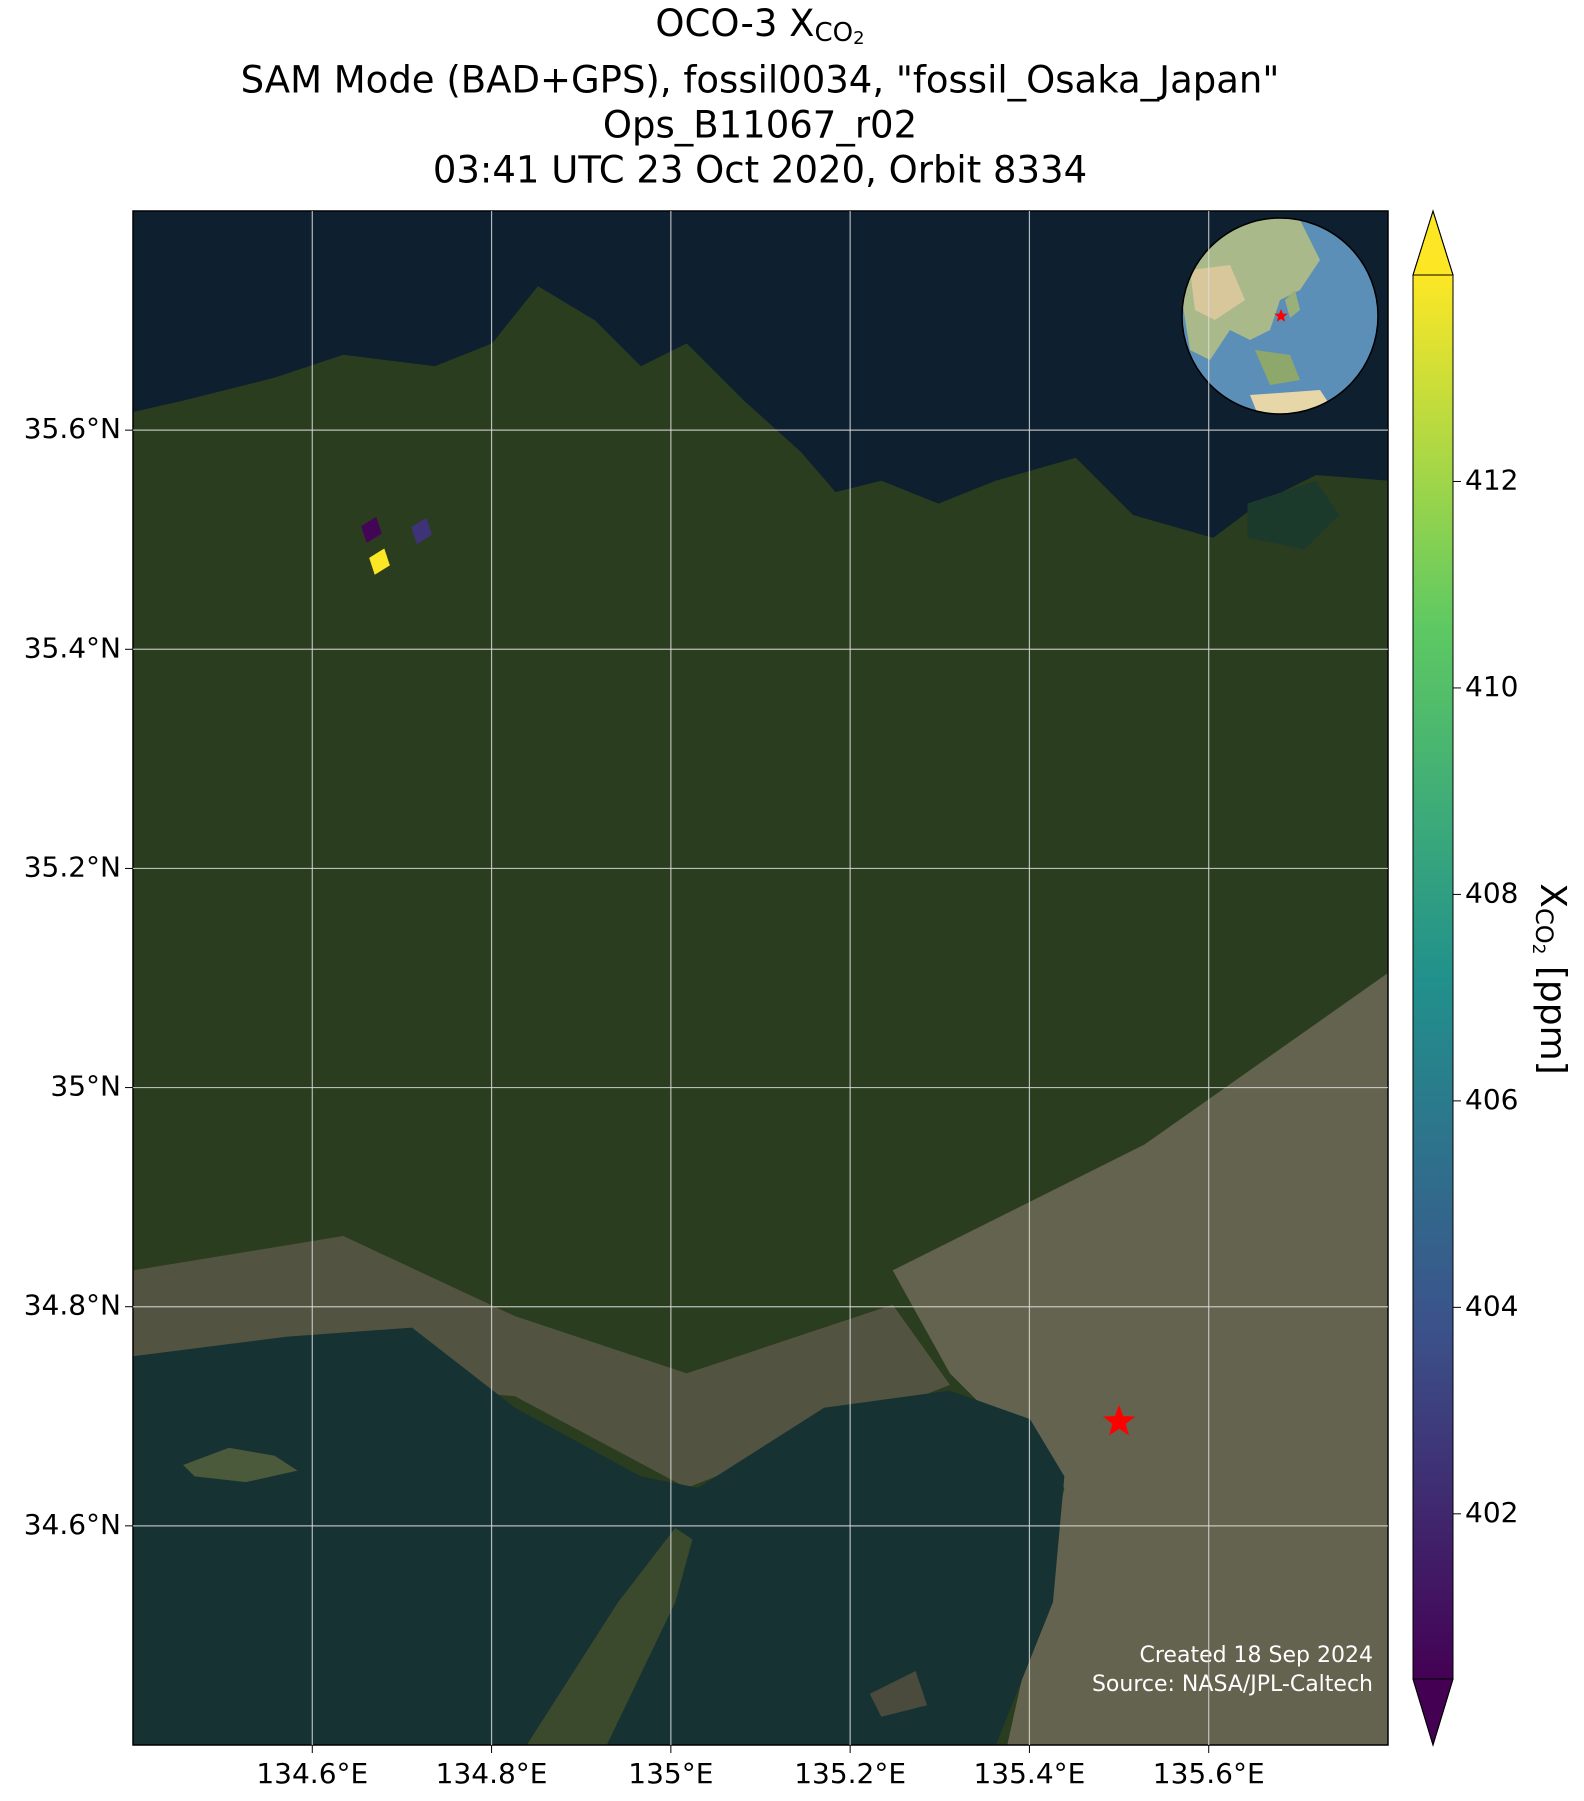 The width and height of the screenshot is (1584, 1801). What do you see at coordinates (492, 1773) in the screenshot?
I see `x-tick-label: 134.8°E` at bounding box center [492, 1773].